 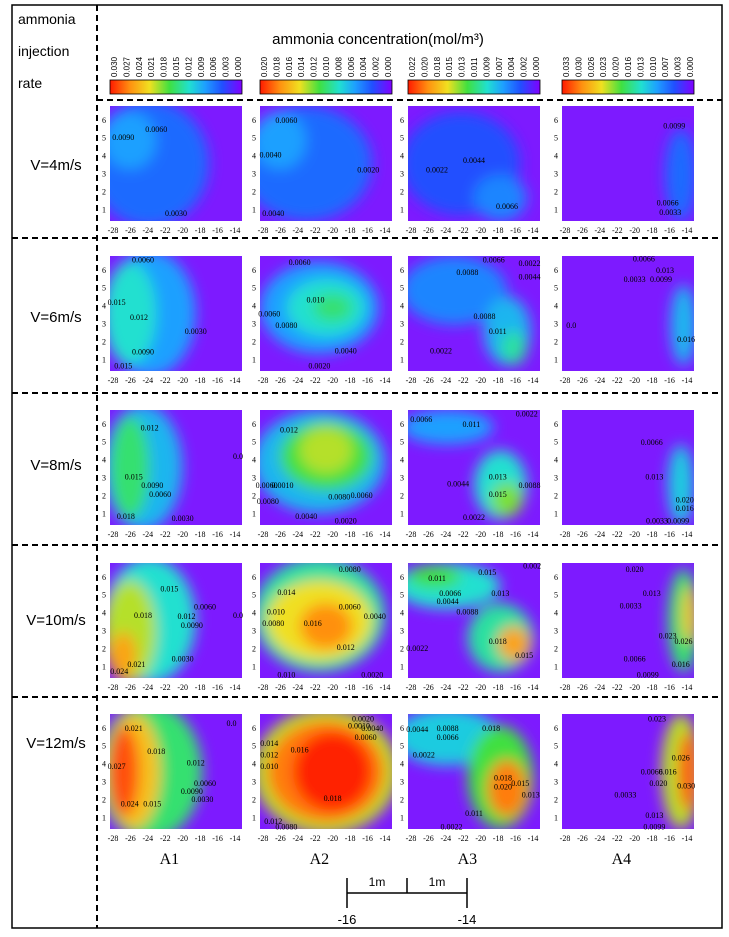 What do you see at coordinates (467, 272) in the screenshot?
I see `contour-label: 0.0088` at bounding box center [467, 272].